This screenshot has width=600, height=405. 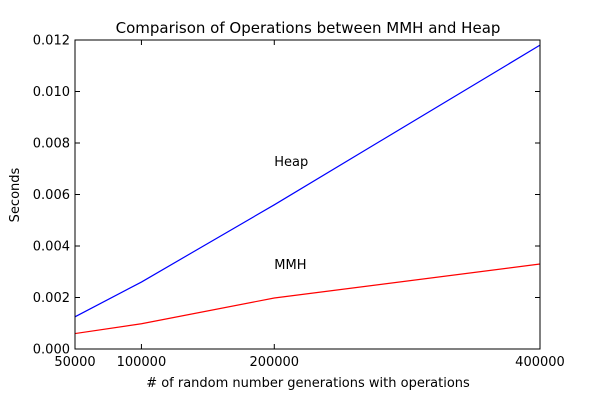 What do you see at coordinates (307, 299) in the screenshot?
I see `series-line-mmh` at bounding box center [307, 299].